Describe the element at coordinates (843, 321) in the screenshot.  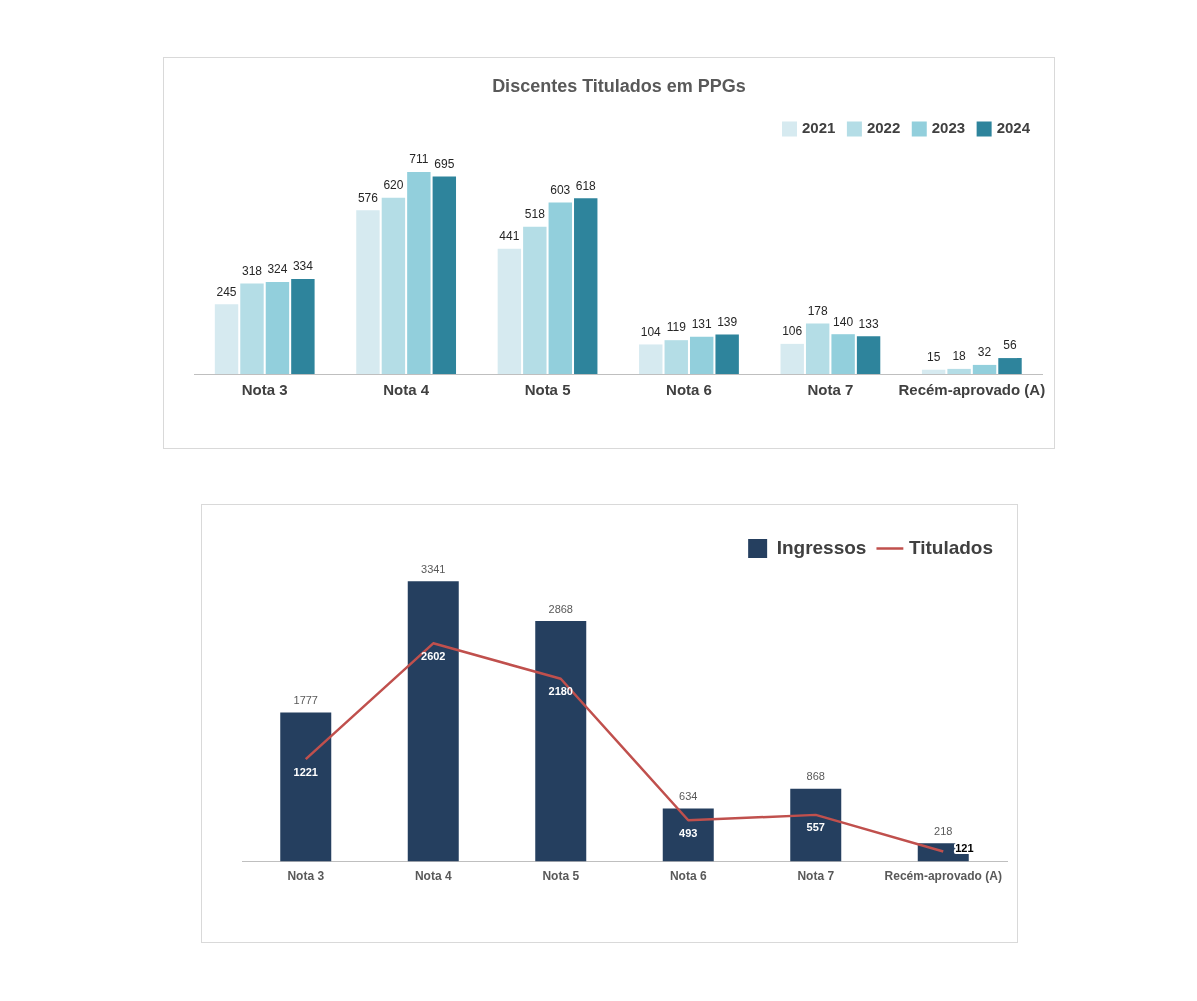
I see `data-label: 140` at that location.